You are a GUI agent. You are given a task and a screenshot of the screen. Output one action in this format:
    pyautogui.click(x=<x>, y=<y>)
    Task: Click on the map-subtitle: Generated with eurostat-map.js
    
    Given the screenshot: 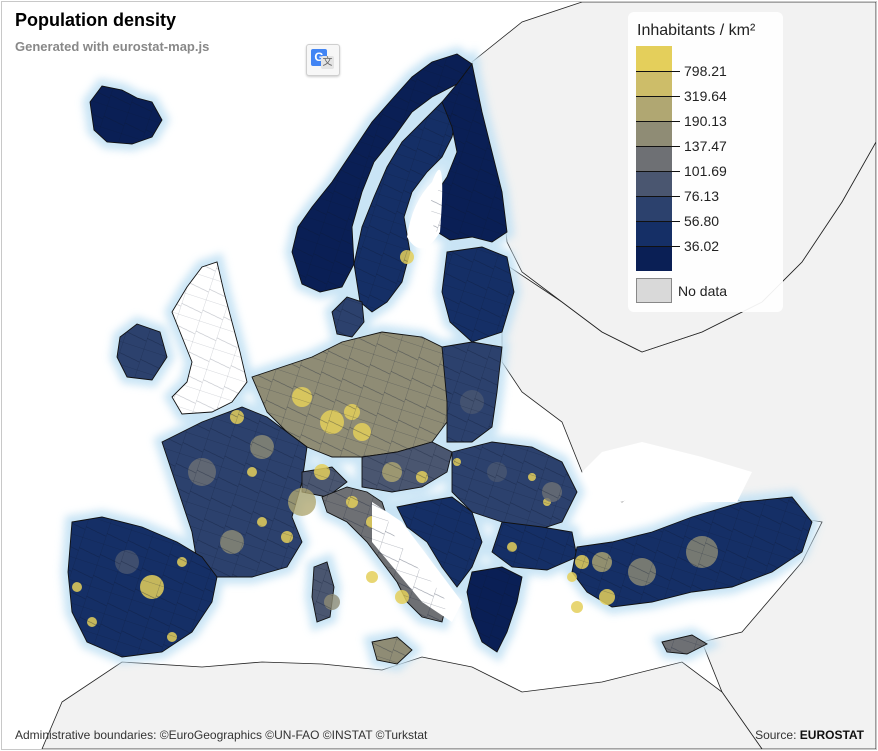 What is the action you would take?
    pyautogui.click(x=112, y=46)
    